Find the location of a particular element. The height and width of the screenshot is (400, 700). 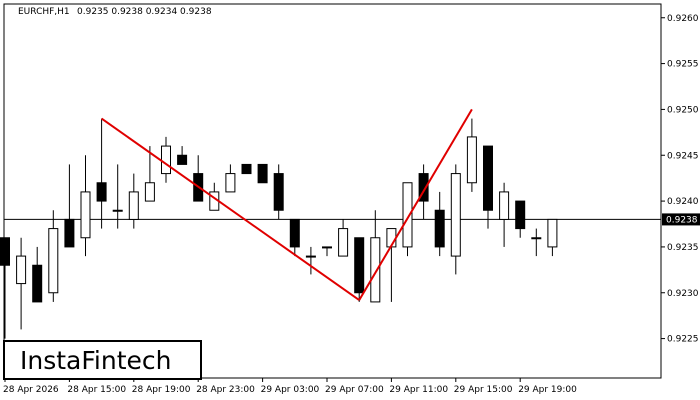

chart-header-symbol: EURCHF,H1 is located at coordinates (44, 12).